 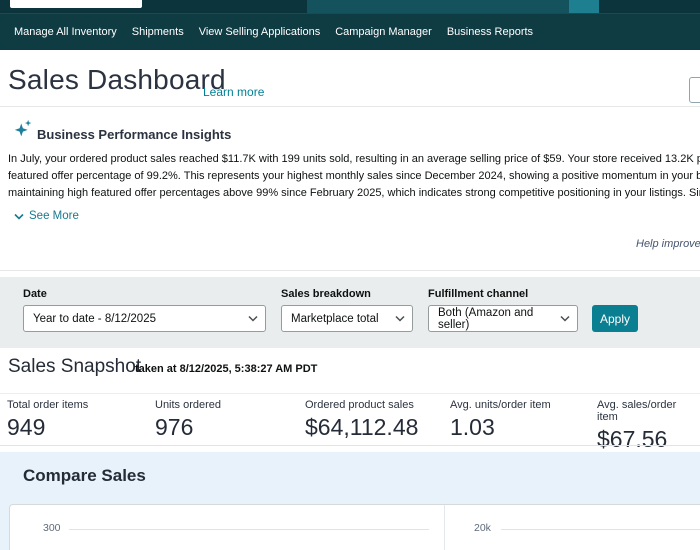 I want to click on snapshot-timestamp: taken at 8/12/2025, 5:38:27 AM PDT, so click(x=226, y=369).